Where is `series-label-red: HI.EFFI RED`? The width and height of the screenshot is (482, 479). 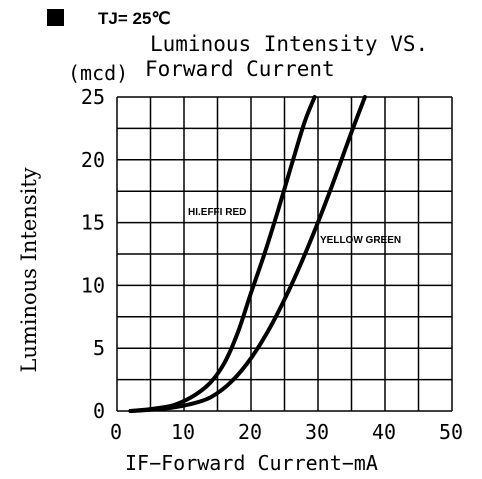 series-label-red: HI.EFFI RED is located at coordinates (217, 212).